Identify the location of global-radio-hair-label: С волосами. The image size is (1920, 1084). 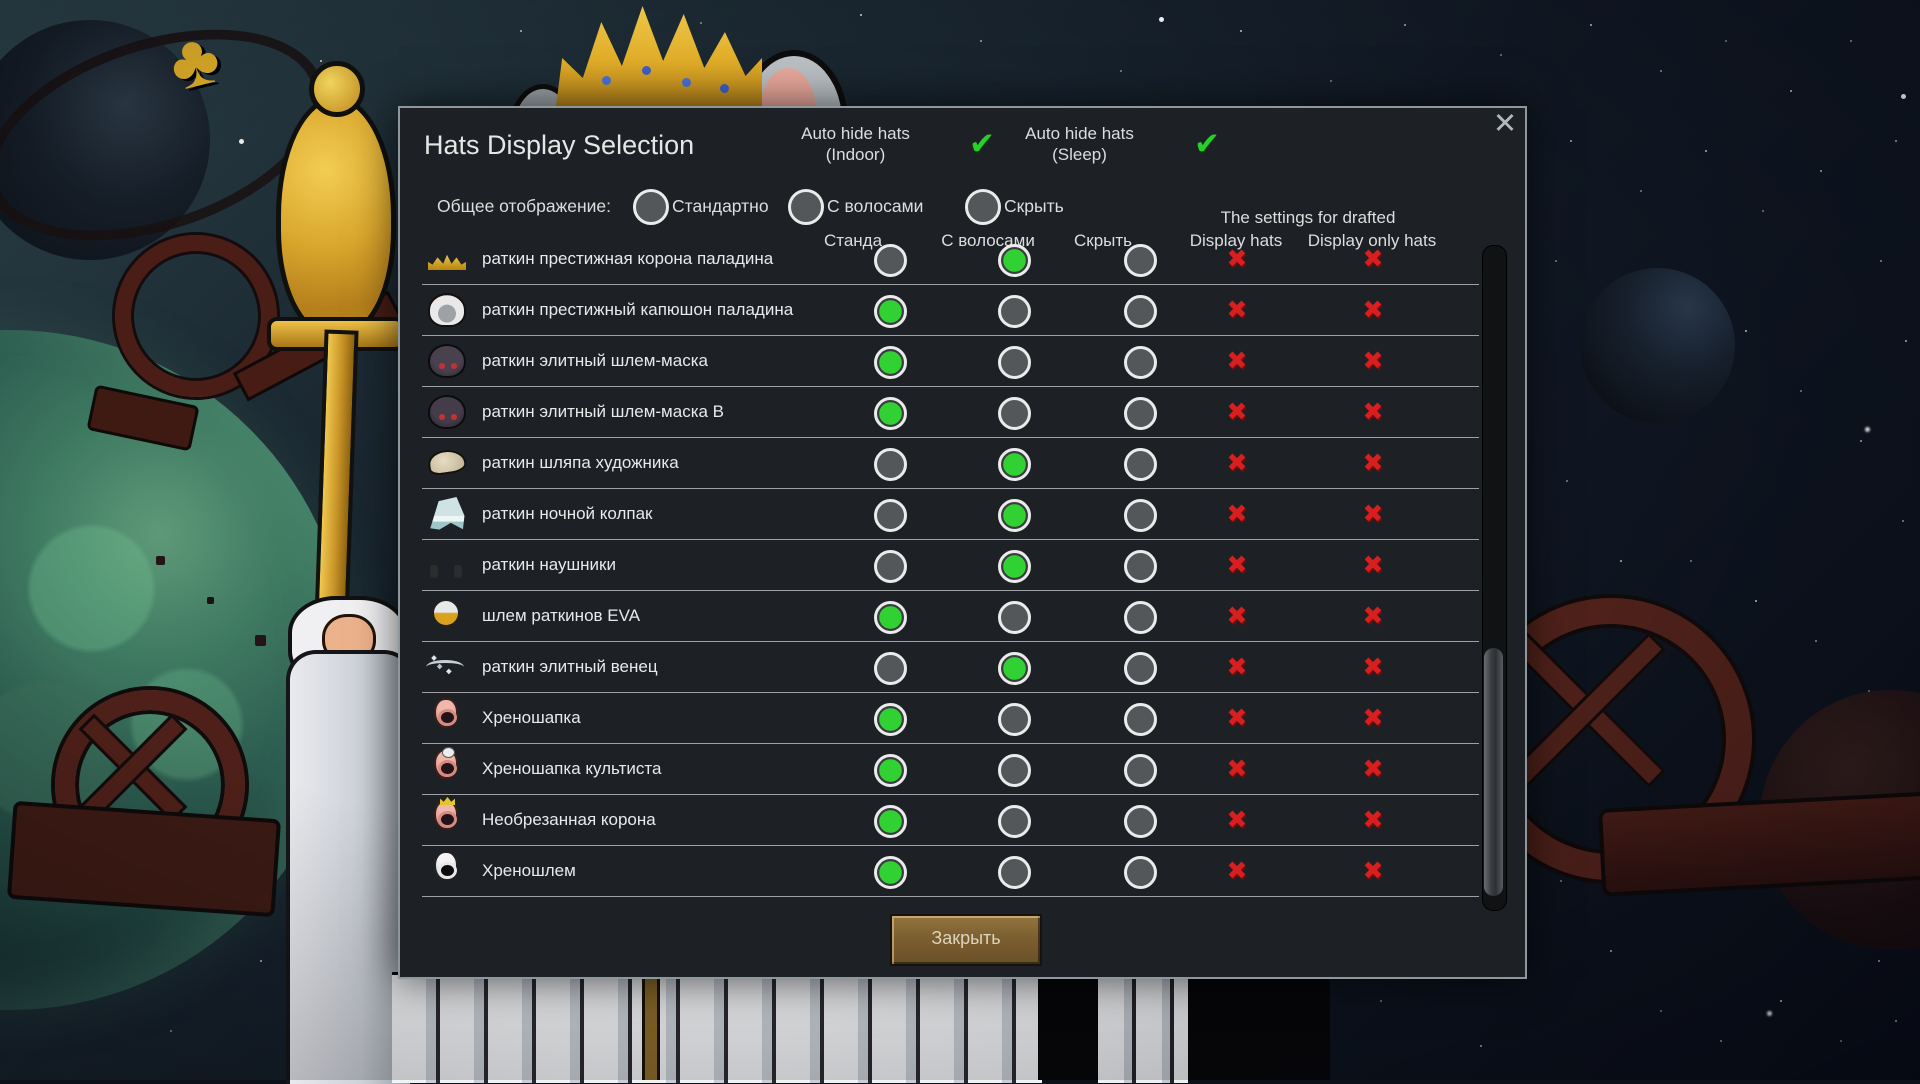
(875, 206).